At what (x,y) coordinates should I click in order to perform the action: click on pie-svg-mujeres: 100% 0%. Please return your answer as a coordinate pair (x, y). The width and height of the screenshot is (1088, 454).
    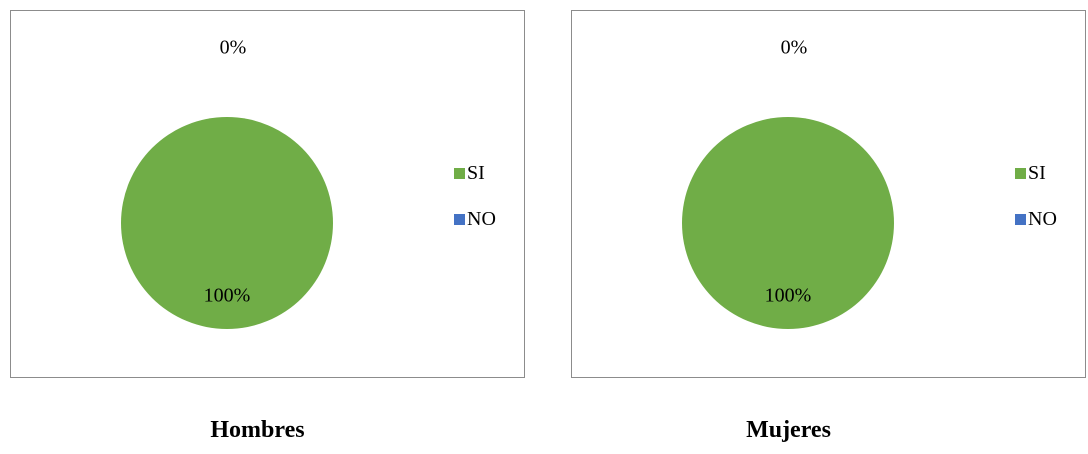
    Looking at the image, I should click on (788, 183).